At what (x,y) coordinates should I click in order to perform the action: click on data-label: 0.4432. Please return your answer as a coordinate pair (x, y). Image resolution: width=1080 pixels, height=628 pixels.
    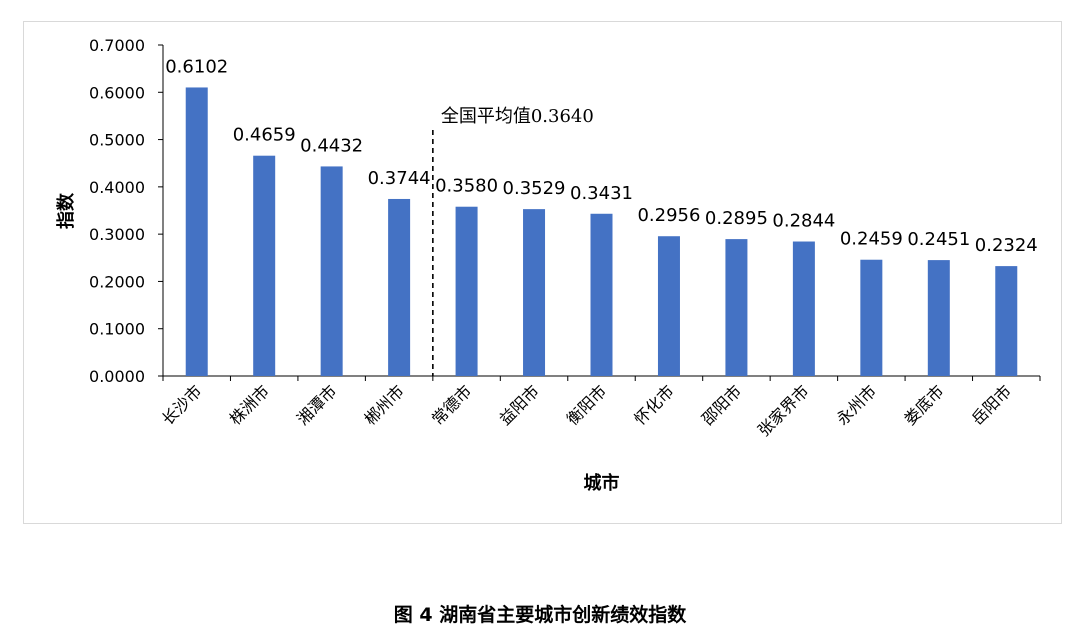
    Looking at the image, I should click on (331, 145).